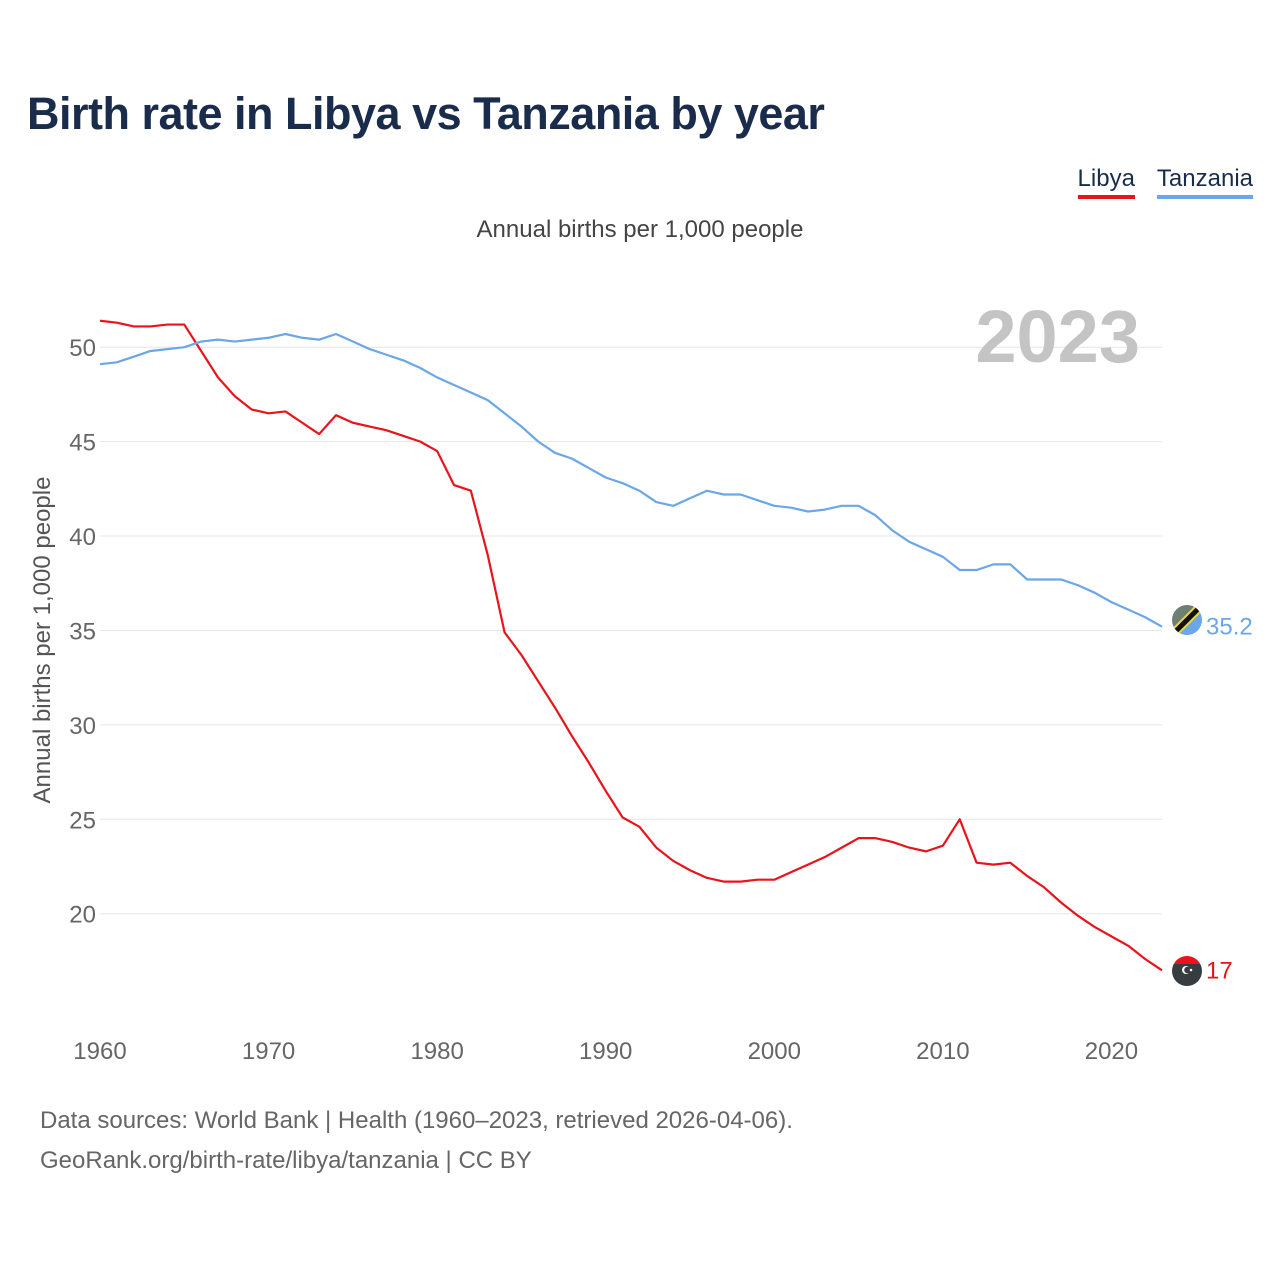  Describe the element at coordinates (42, 640) in the screenshot. I see `y-axis-label: Annual births per 1,000 people` at that location.